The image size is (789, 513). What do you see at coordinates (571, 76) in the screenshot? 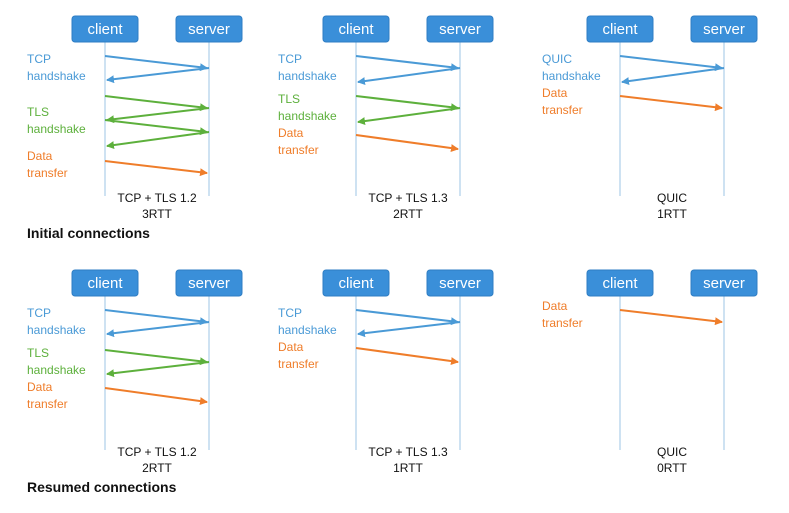
I see `quic-stage-label: handshake` at bounding box center [571, 76].